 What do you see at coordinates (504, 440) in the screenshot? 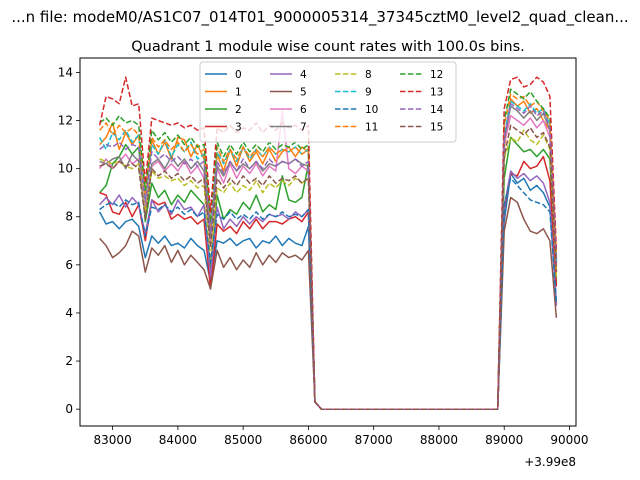
I see `x-tick-label: 89000` at bounding box center [504, 440].